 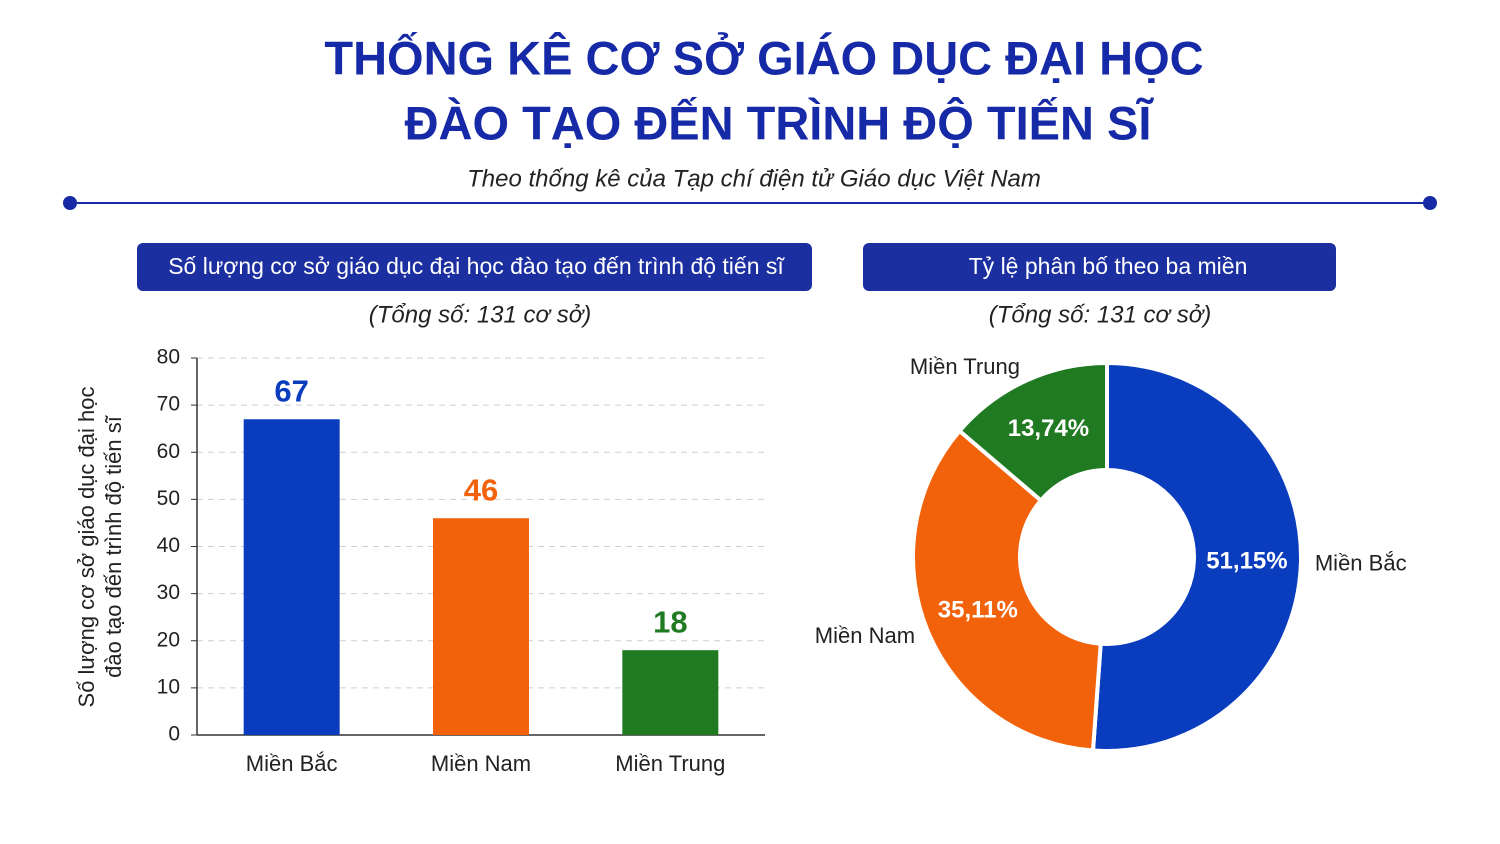 I want to click on x-tick-label: Miền Bắc, so click(x=292, y=763).